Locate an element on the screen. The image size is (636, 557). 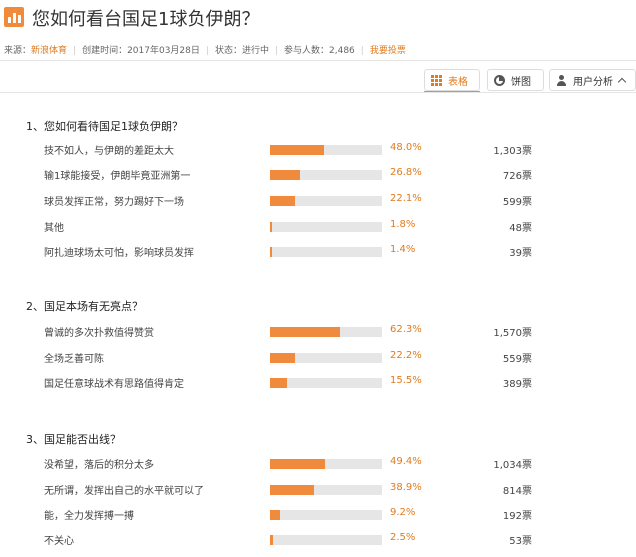
option-percent: 1.4% is located at coordinates (403, 249).